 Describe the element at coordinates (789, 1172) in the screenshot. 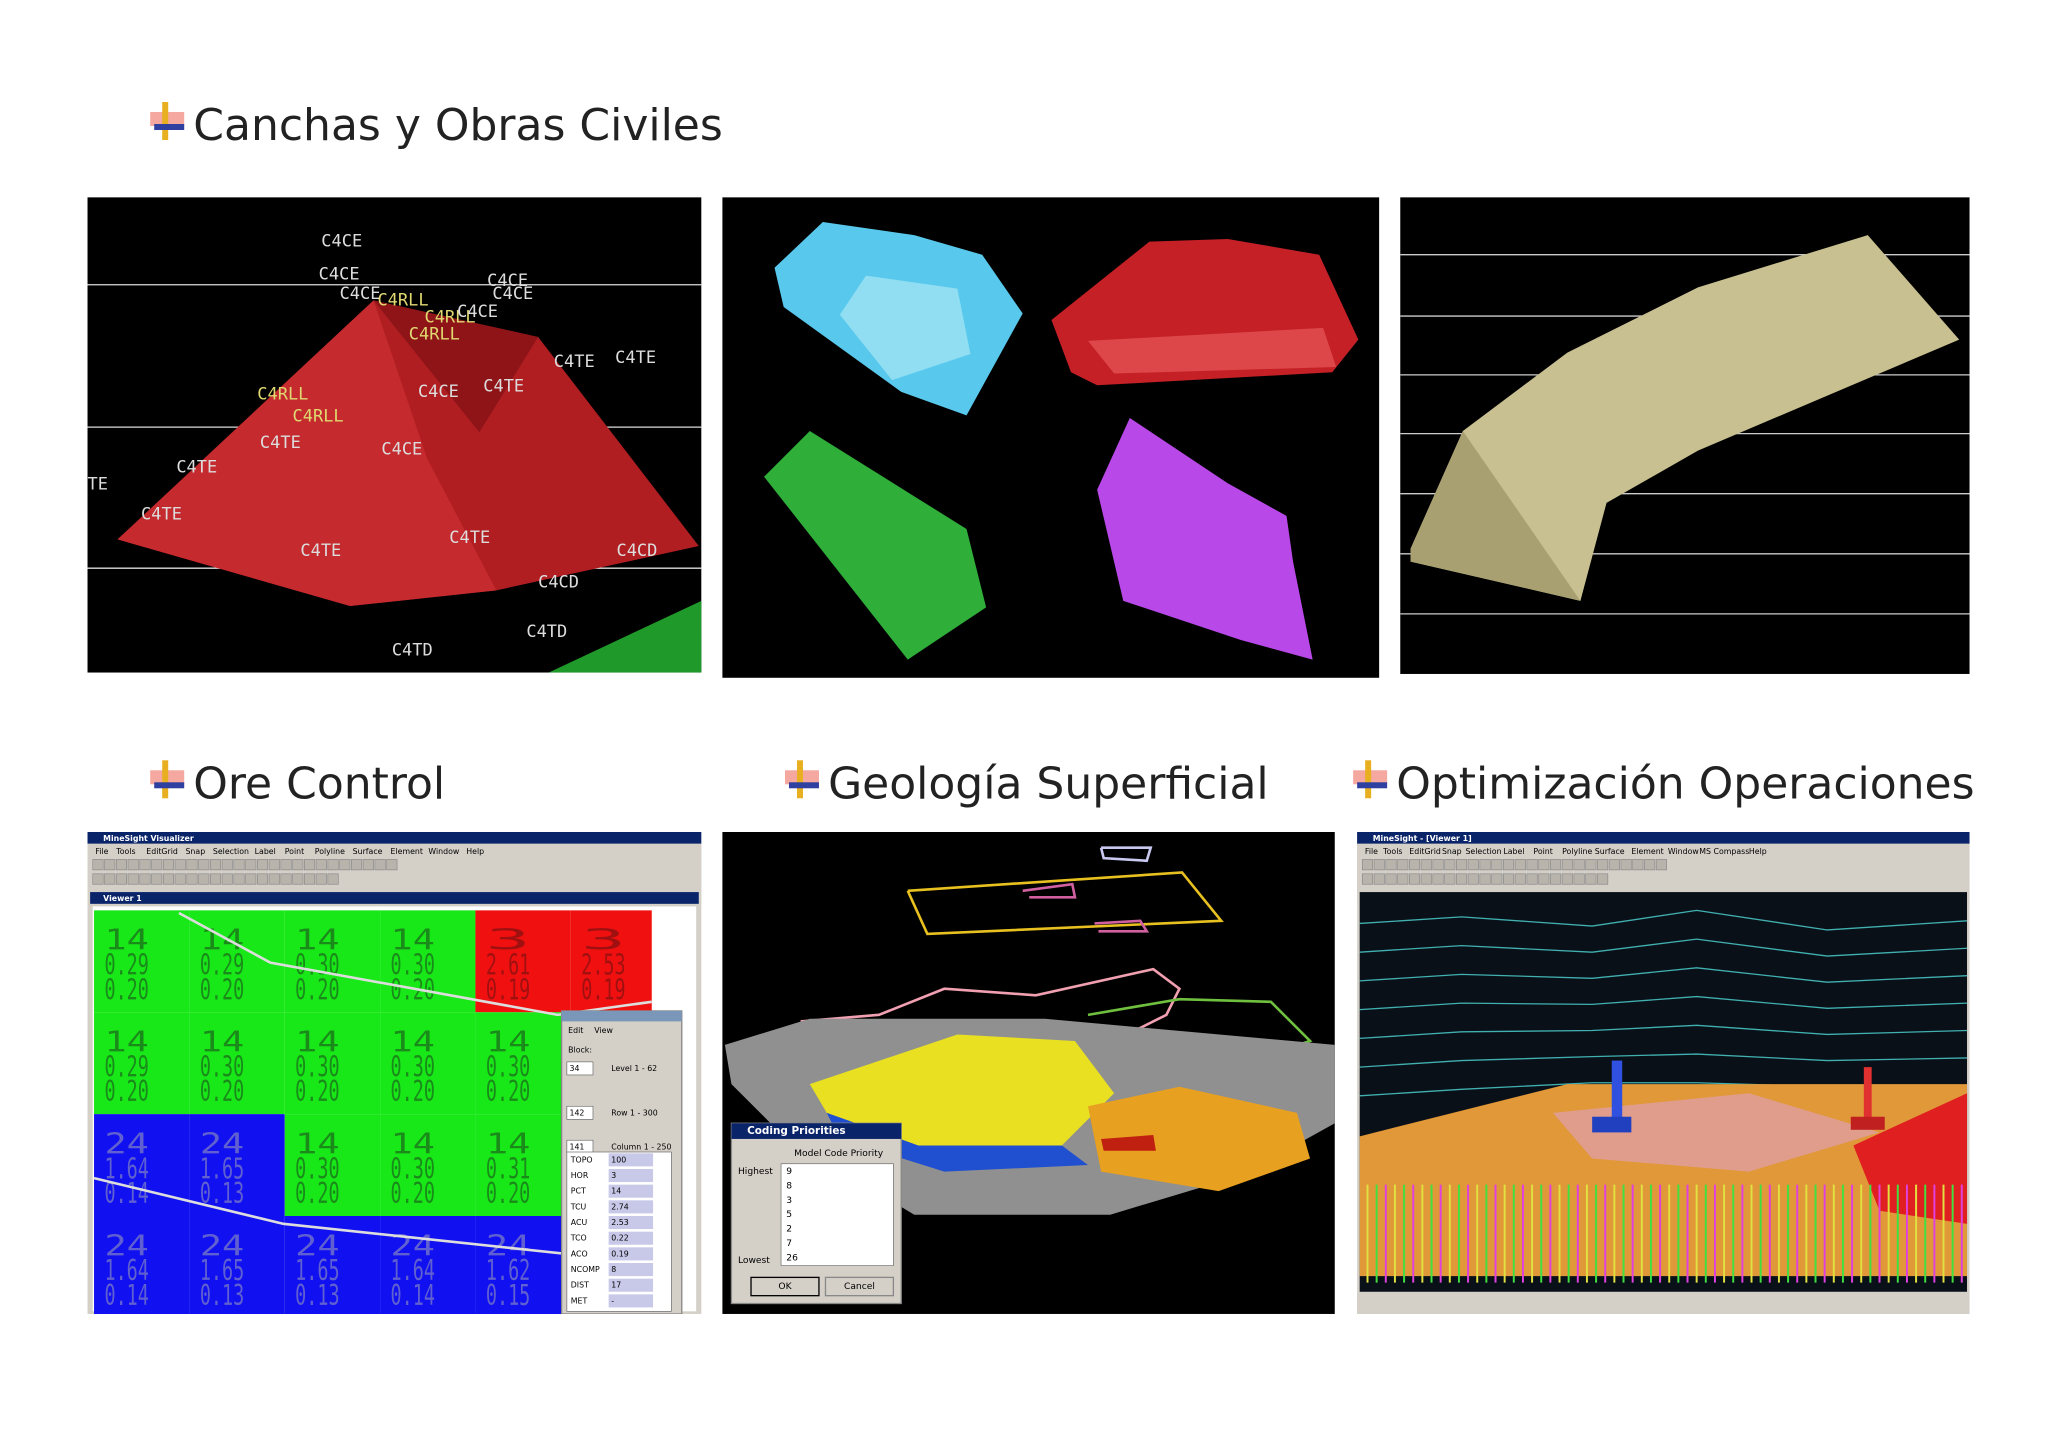

I see `code-item: 9` at that location.